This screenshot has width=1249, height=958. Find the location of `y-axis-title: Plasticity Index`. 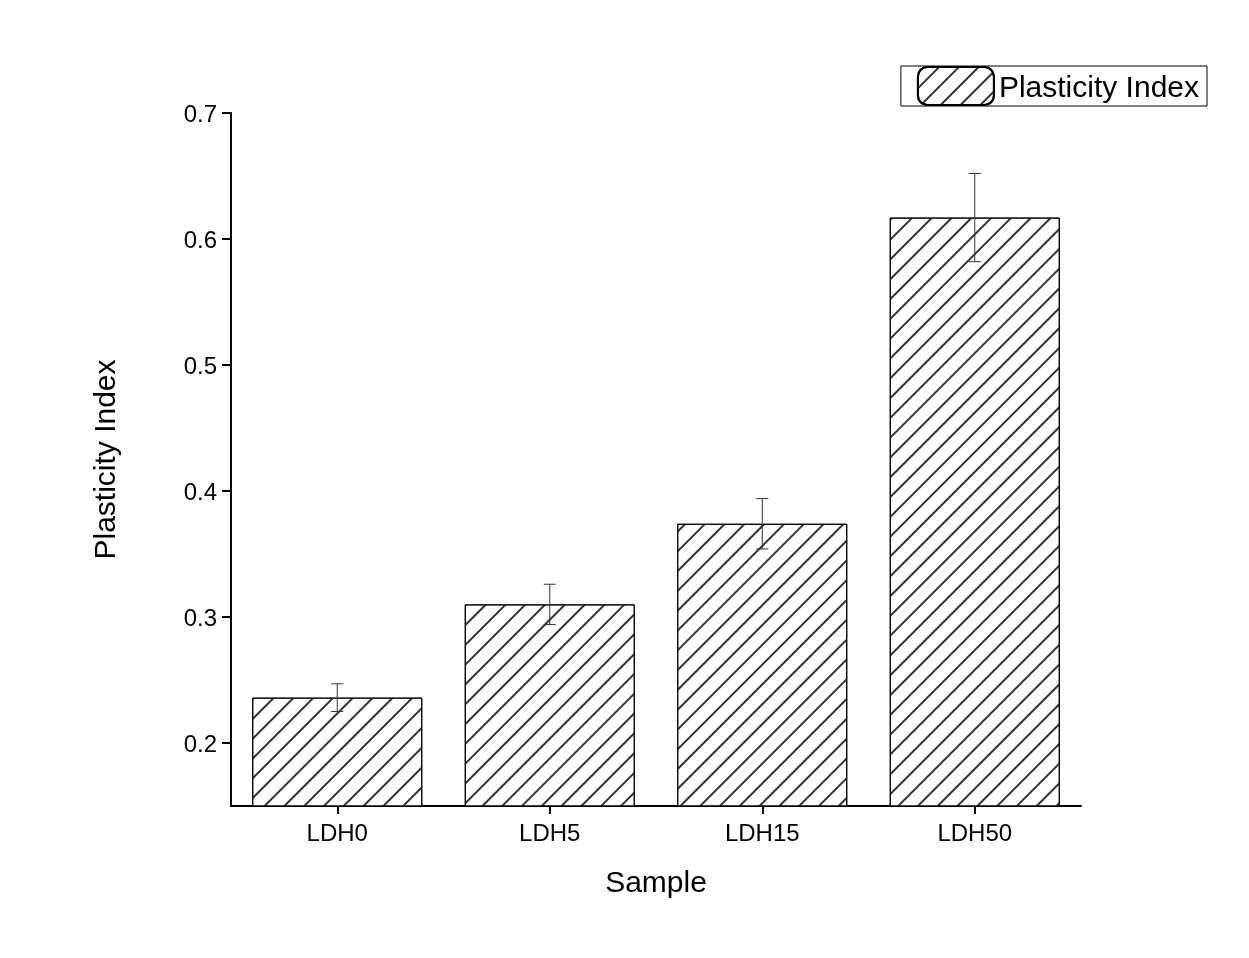

y-axis-title: Plasticity Index is located at coordinates (104, 459).